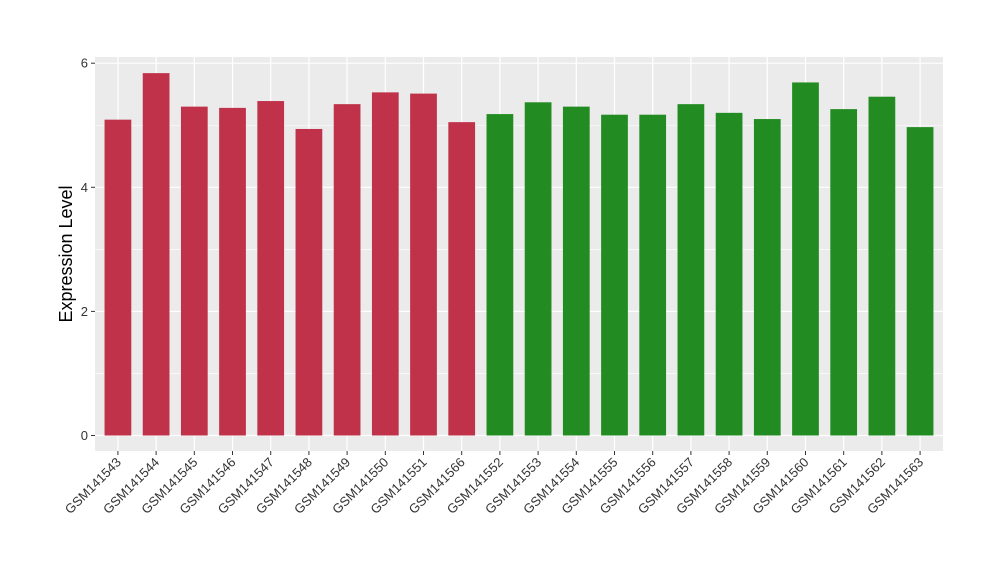 This screenshot has width=1000, height=580. What do you see at coordinates (271, 268) in the screenshot?
I see `bar-GSM141547` at bounding box center [271, 268].